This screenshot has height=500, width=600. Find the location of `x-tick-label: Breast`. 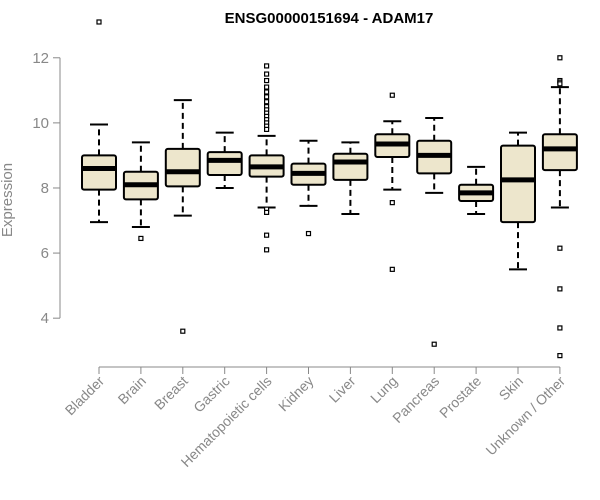

x-tick-label: Breast is located at coordinates (171, 393).